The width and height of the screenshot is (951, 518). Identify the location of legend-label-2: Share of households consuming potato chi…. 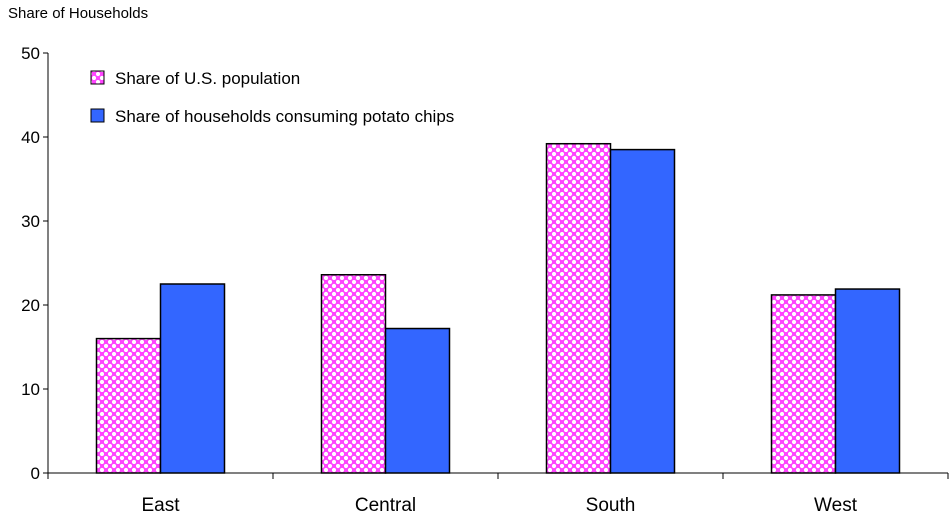
(284, 116).